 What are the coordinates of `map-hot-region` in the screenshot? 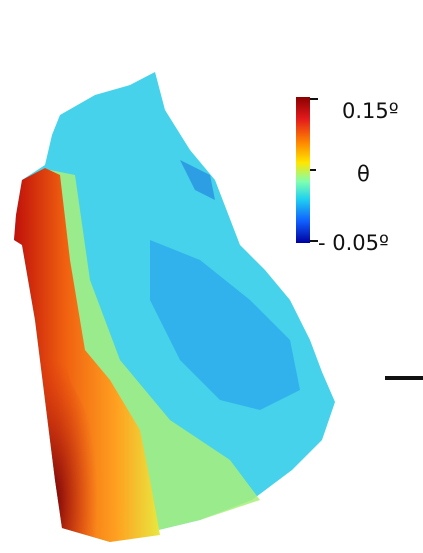 It's located at (75, 401).